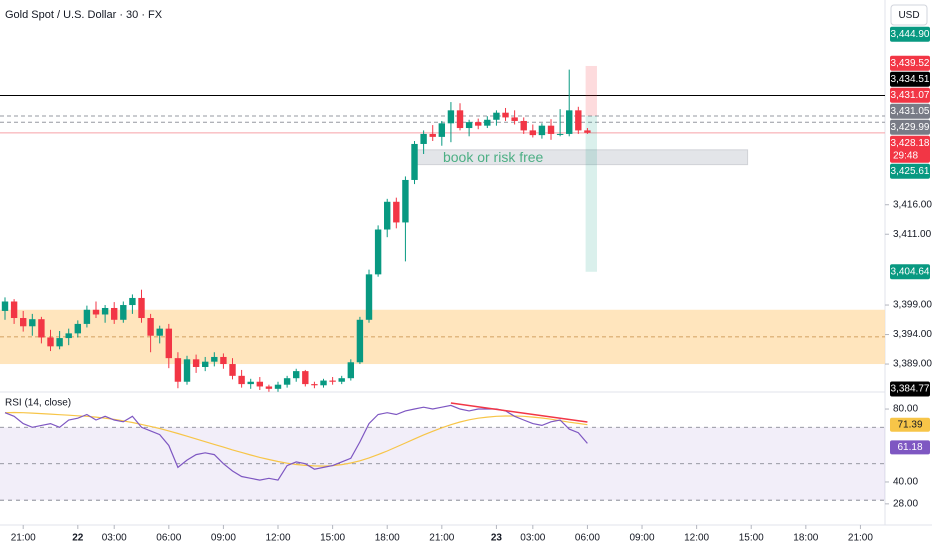  I want to click on x-tick-label: 12:00, so click(277, 538).